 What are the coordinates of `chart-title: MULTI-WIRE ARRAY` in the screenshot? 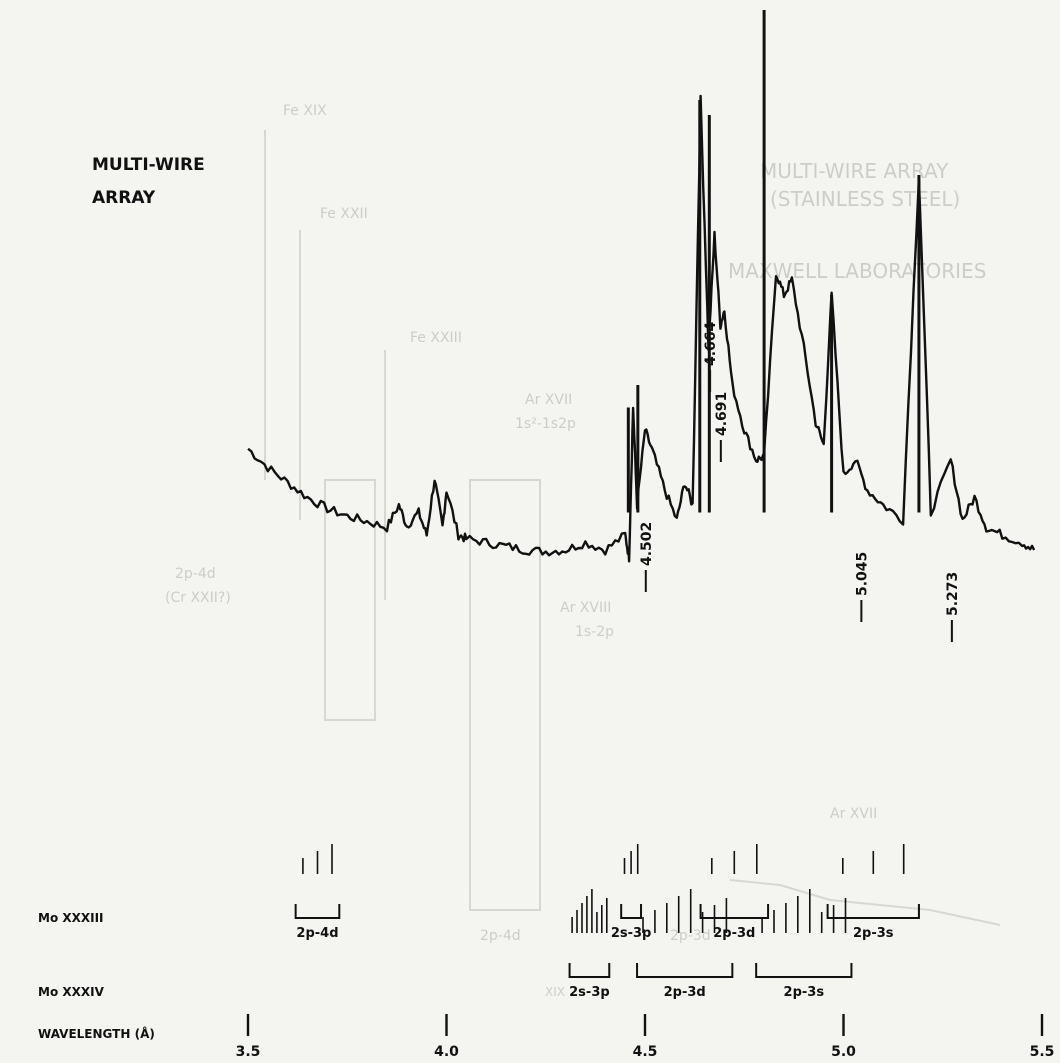 It's located at (151, 181).